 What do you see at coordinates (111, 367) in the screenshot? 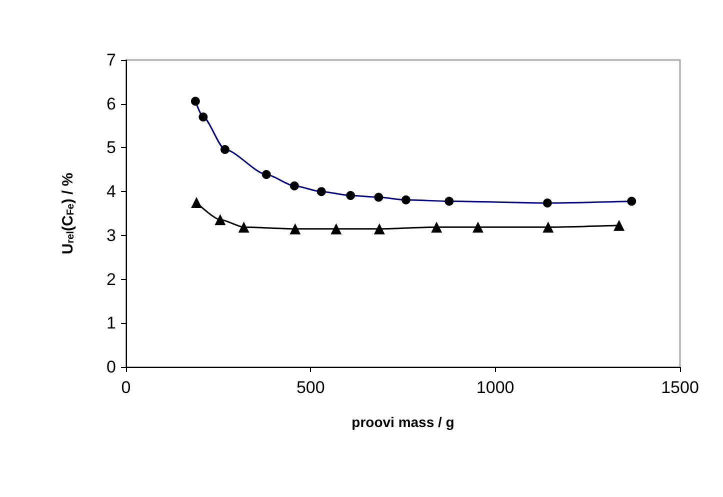
I see `y-tick-label: 0` at bounding box center [111, 367].